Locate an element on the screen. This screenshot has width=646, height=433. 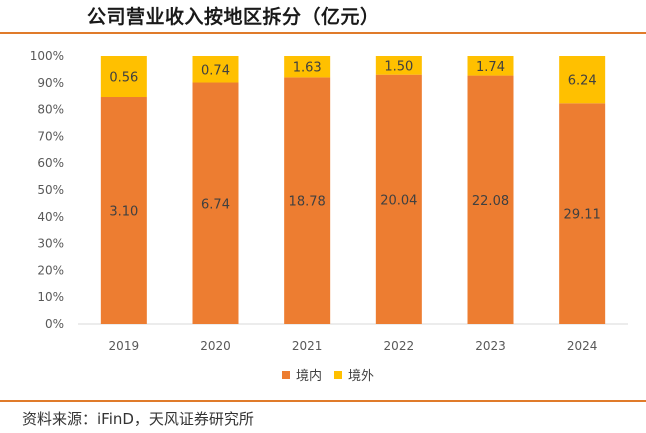
data-label-overseas: 6.24 is located at coordinates (582, 81).